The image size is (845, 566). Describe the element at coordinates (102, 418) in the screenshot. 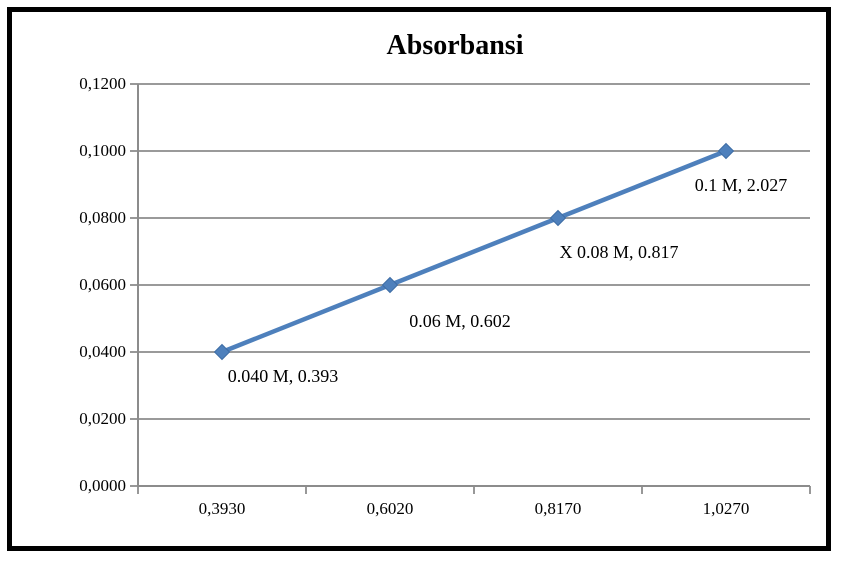

I see `y-tick-label: 0,0200` at that location.